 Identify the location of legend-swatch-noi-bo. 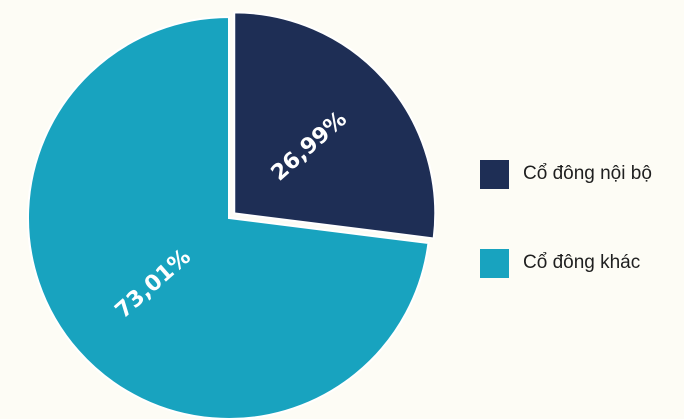
(494, 174).